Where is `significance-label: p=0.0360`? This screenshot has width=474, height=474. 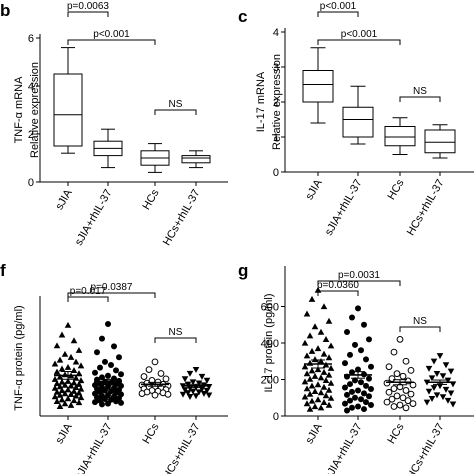 significance-label: p=0.0360 is located at coordinates (338, 285).